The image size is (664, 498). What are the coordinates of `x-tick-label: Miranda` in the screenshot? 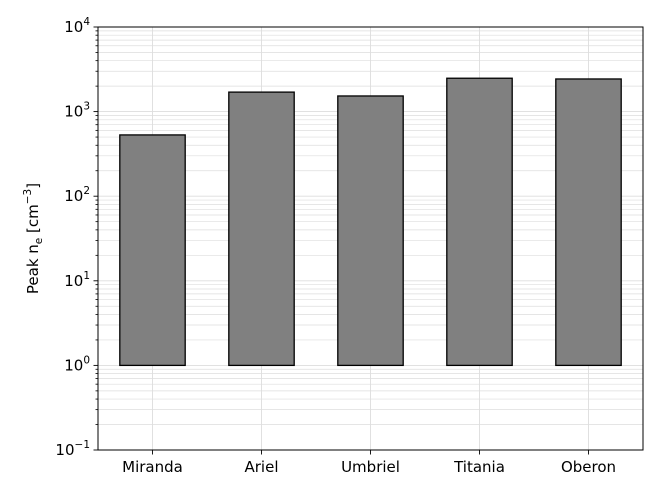 It's located at (152, 467).